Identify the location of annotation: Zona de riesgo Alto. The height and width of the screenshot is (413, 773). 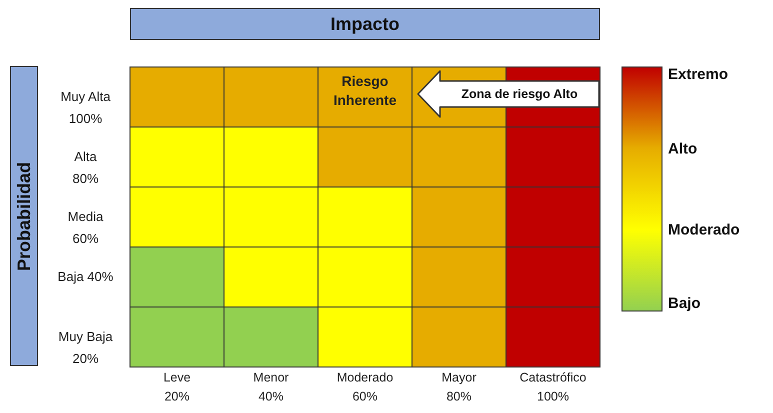
(519, 94).